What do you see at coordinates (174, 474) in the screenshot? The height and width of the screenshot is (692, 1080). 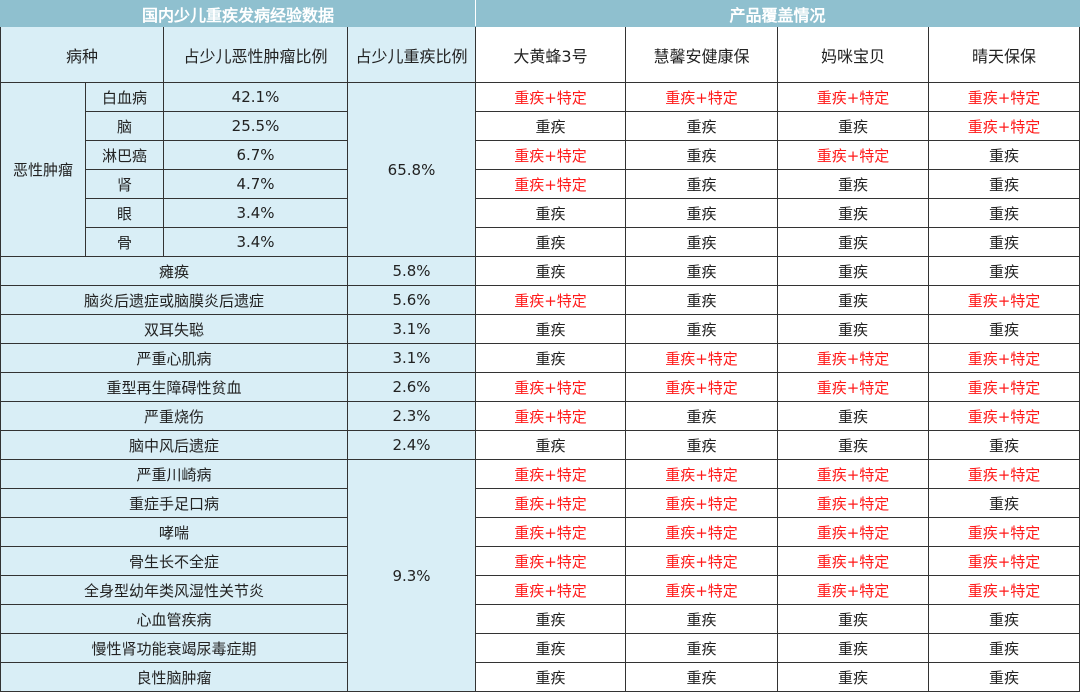 I see `disease-name: 严重川崎病` at bounding box center [174, 474].